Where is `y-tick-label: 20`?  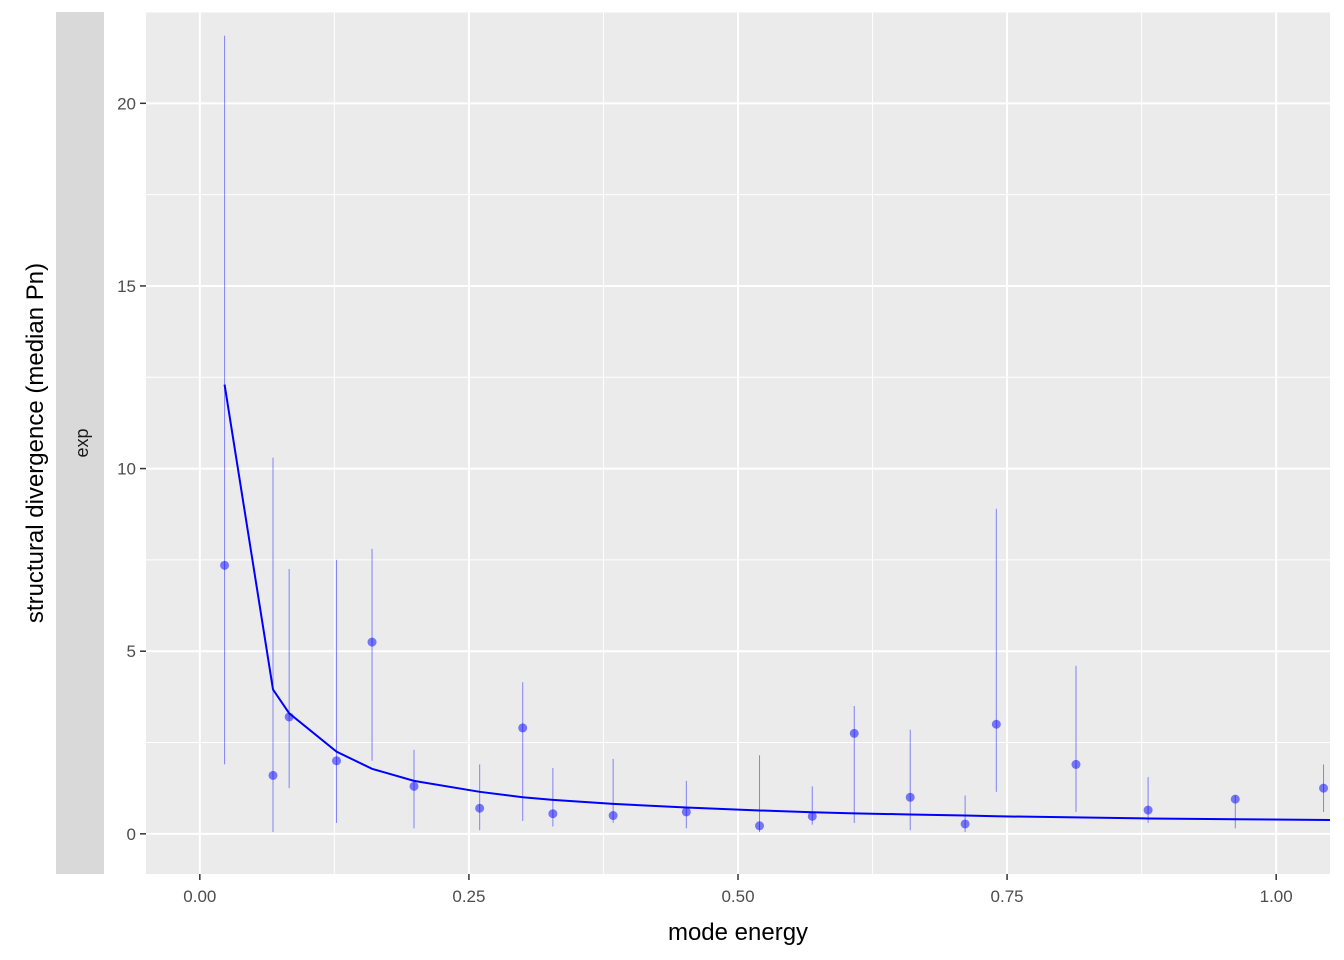 y-tick-label: 20 is located at coordinates (126, 103).